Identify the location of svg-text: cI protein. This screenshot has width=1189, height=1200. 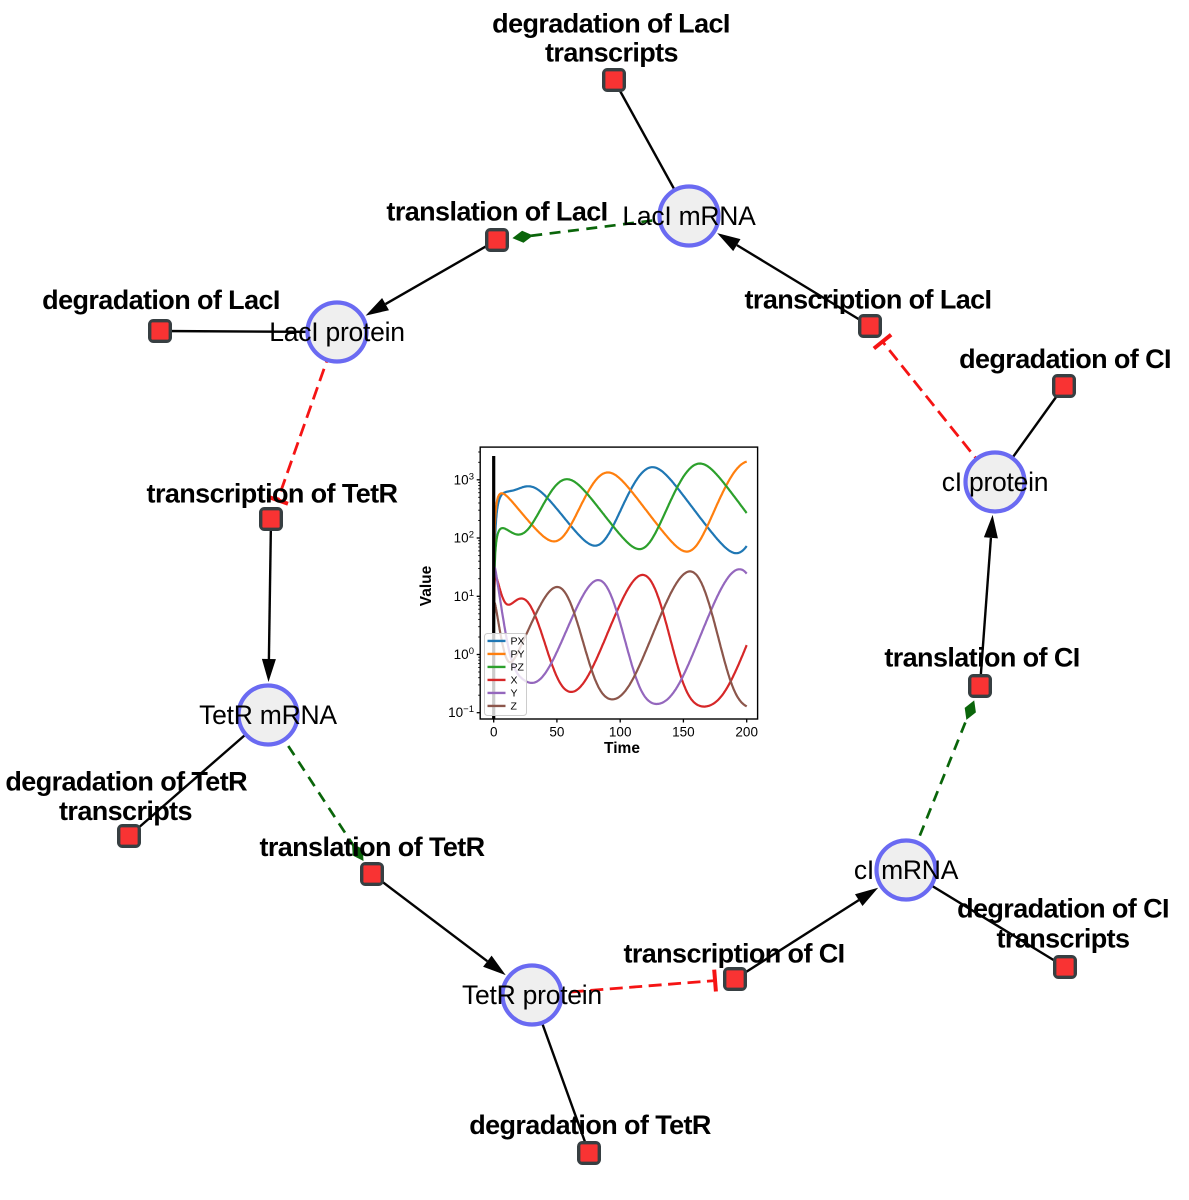
(995, 482).